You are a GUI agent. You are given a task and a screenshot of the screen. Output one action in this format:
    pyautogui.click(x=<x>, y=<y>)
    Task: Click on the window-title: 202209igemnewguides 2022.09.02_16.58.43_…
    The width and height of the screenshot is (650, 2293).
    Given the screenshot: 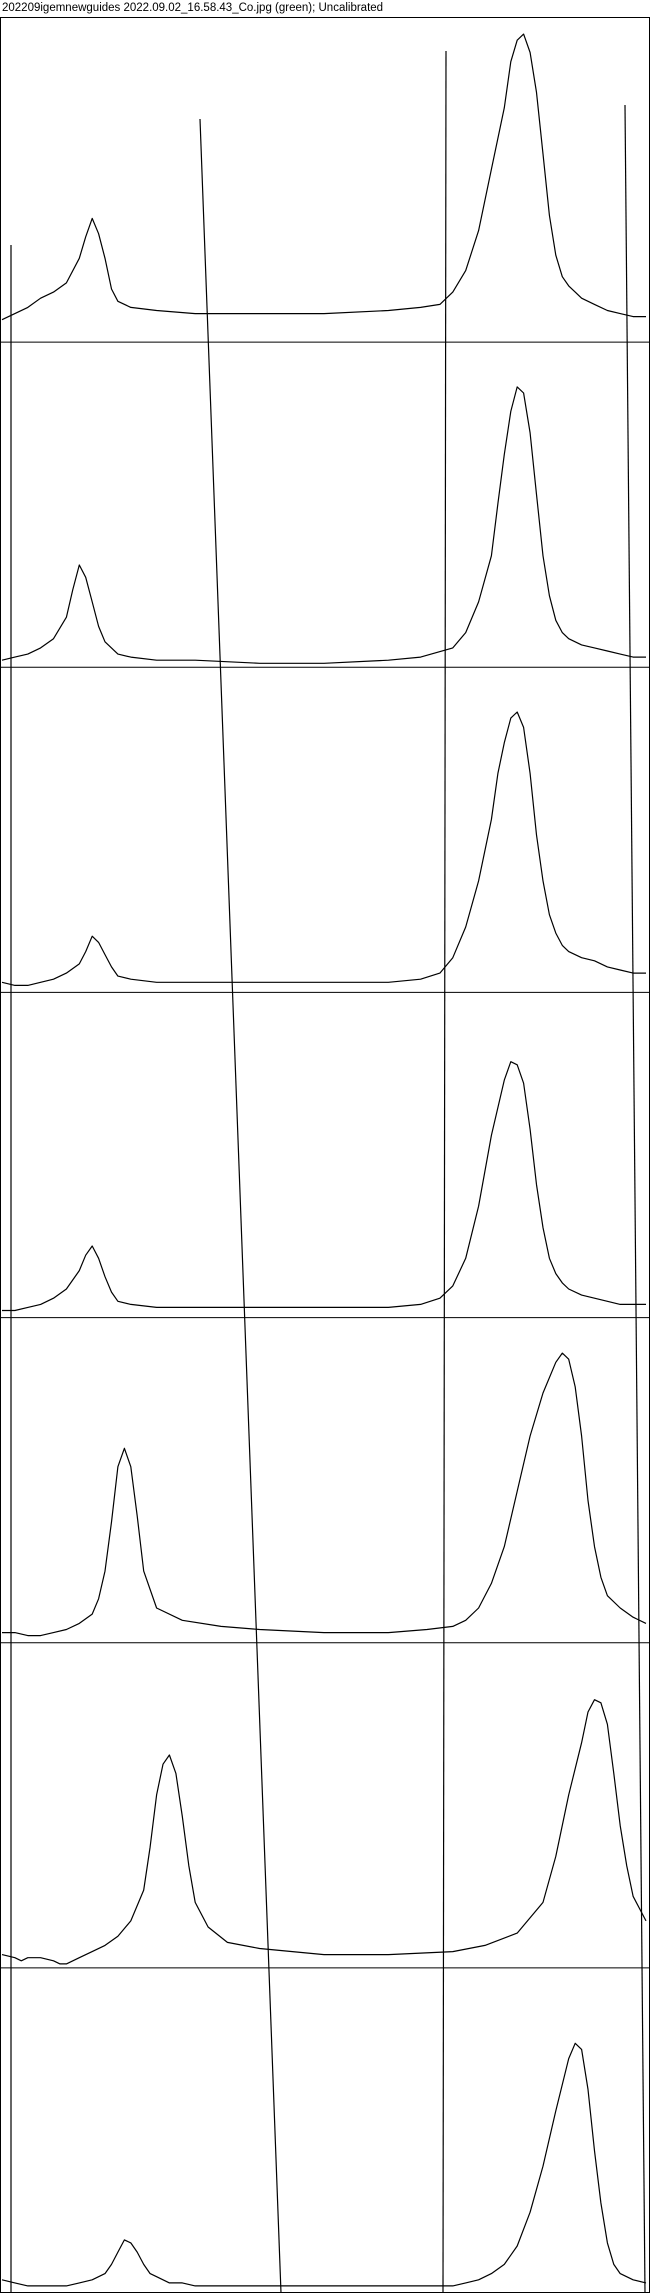 What is the action you would take?
    pyautogui.click(x=193, y=8)
    